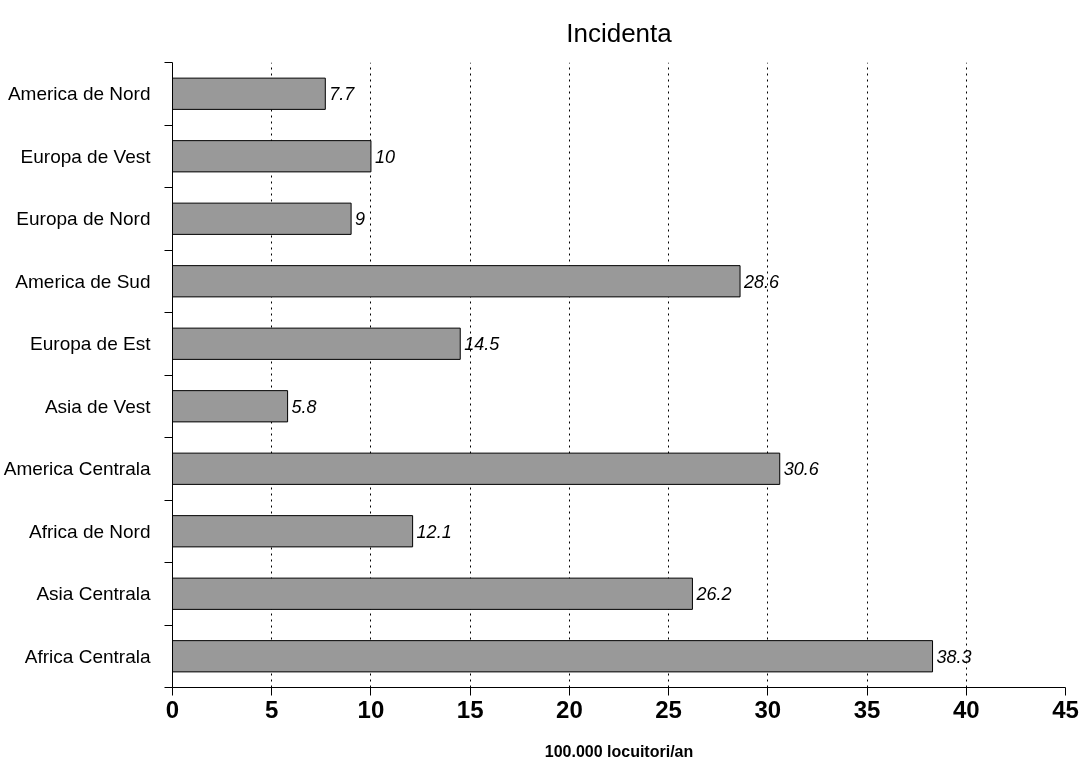 The height and width of the screenshot is (762, 1090). What do you see at coordinates (482, 344) in the screenshot?
I see `data-label: 14.5` at bounding box center [482, 344].